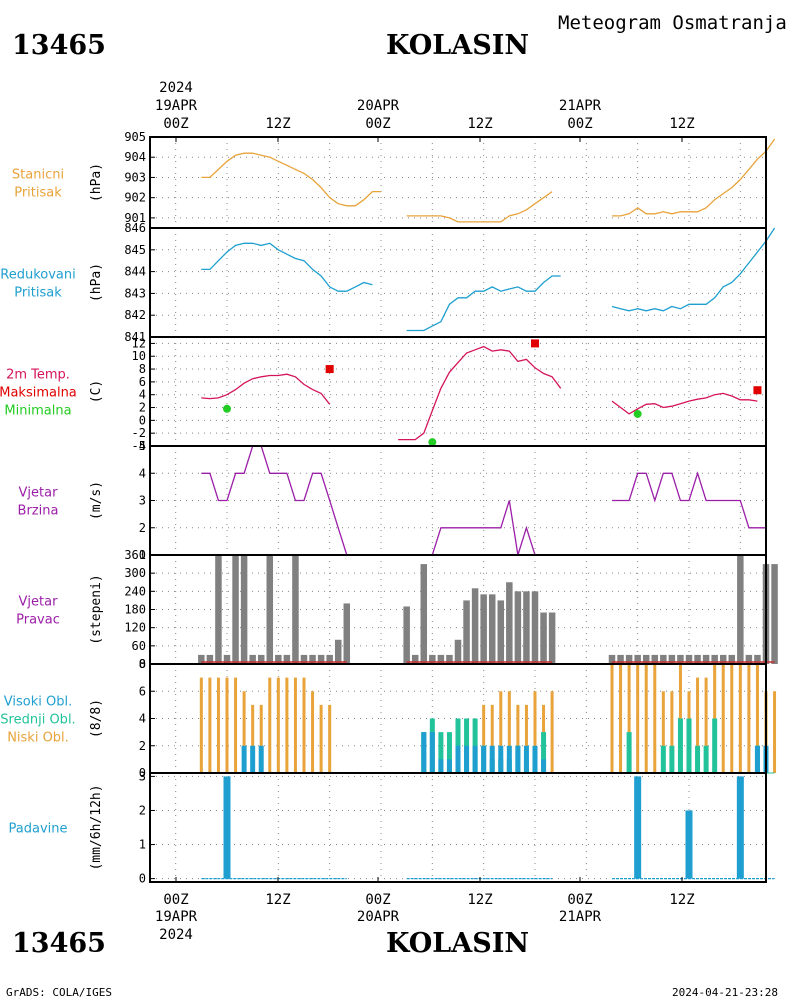 The width and height of the screenshot is (800, 1000). What do you see at coordinates (135, 198) in the screenshot?
I see `y-tick-label: 902` at bounding box center [135, 198].